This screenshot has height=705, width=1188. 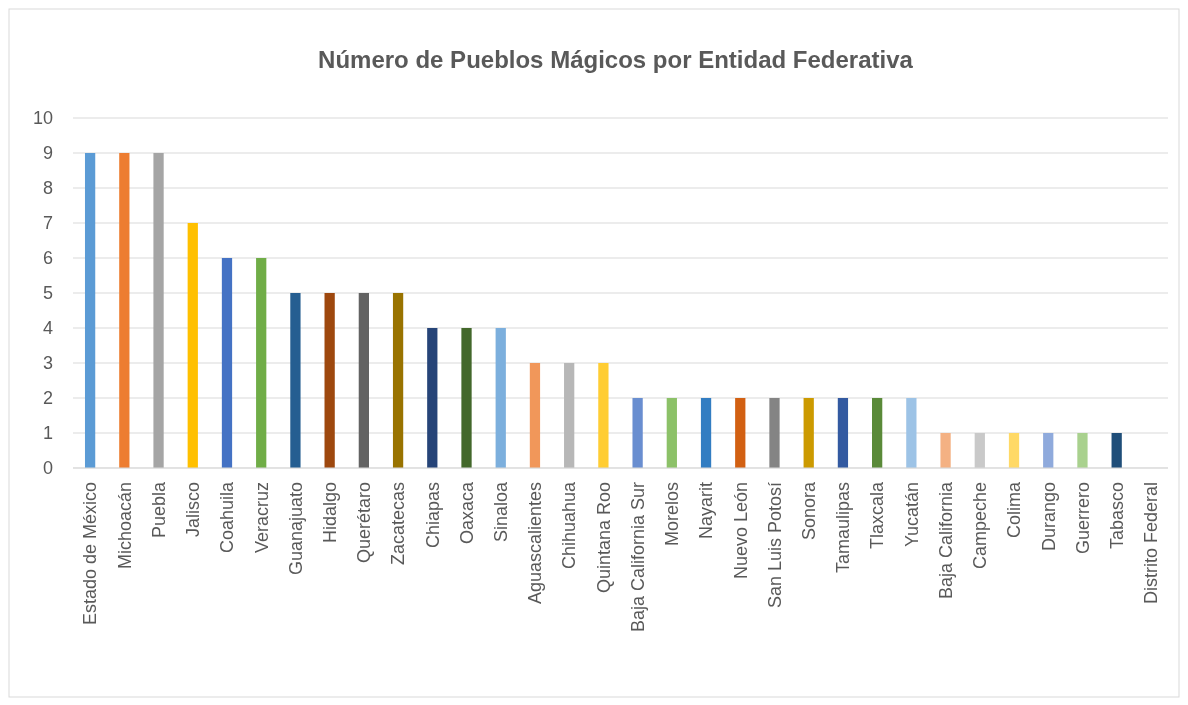 What do you see at coordinates (501, 512) in the screenshot?
I see `x-tick-label: Sinaloa` at bounding box center [501, 512].